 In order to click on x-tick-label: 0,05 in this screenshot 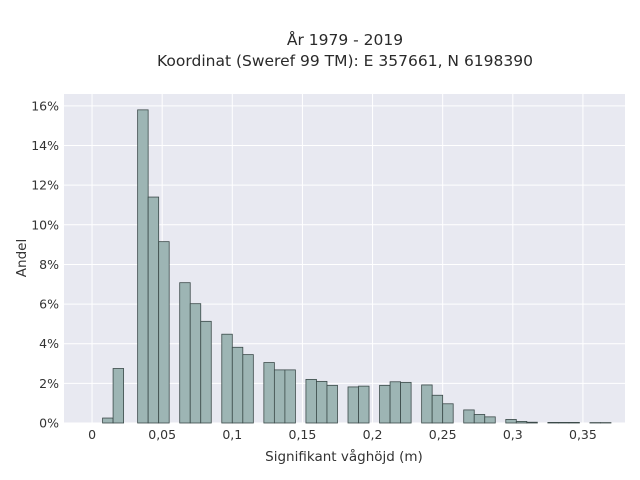, I will do `click(162, 434)`.